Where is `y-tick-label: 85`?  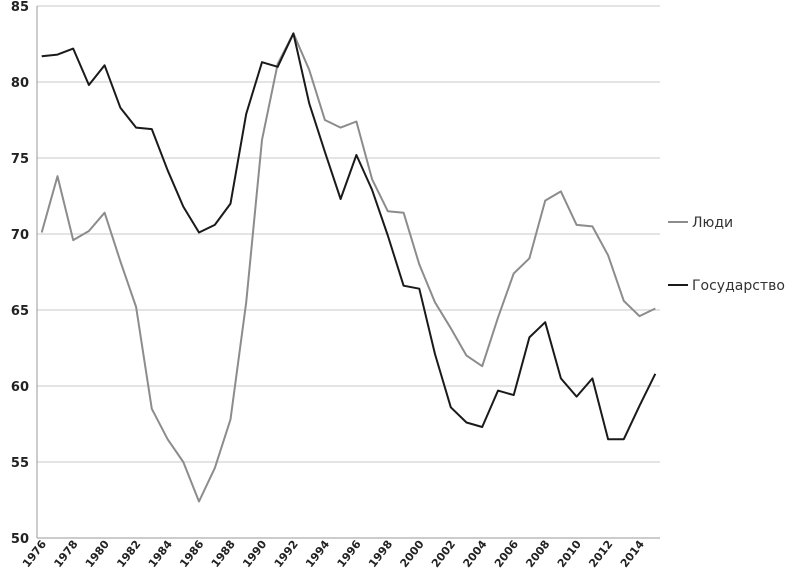 y-tick-label: 85 is located at coordinates (20, 7).